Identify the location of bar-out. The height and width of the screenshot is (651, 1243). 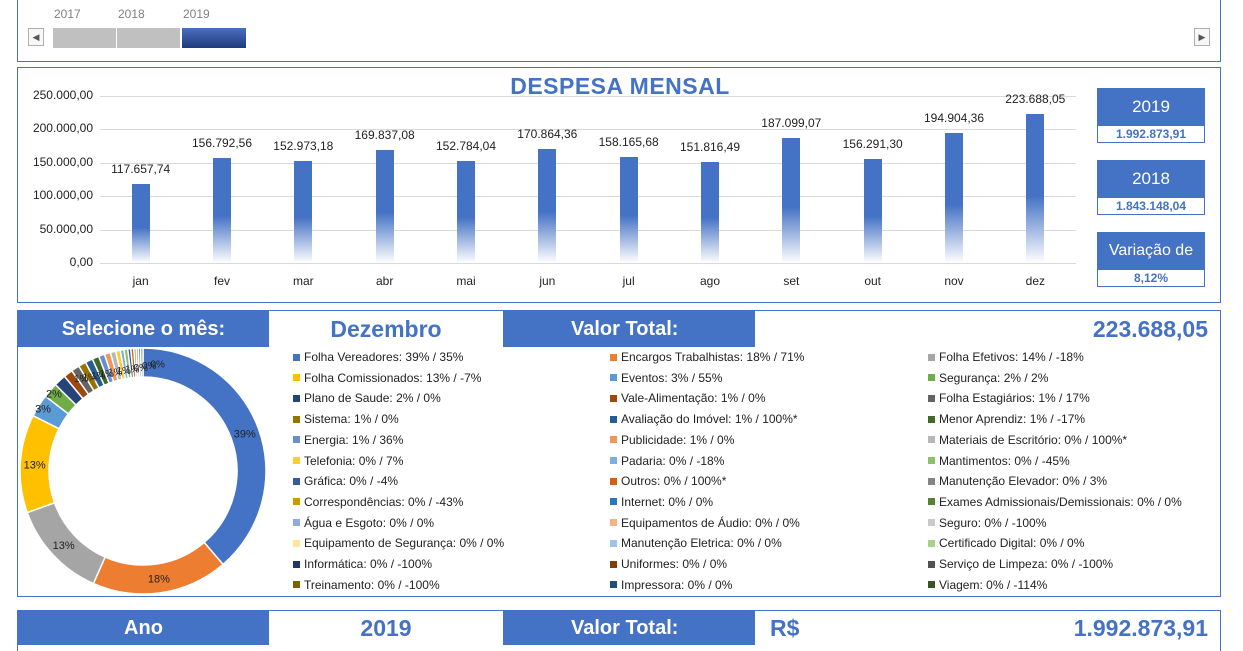
(872, 210).